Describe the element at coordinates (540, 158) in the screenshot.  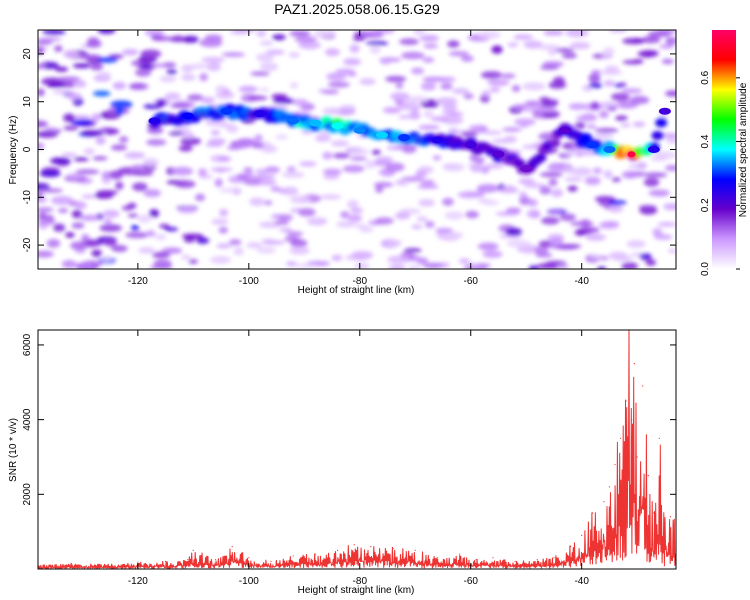
I see `spectrogram-ridge-blob` at that location.